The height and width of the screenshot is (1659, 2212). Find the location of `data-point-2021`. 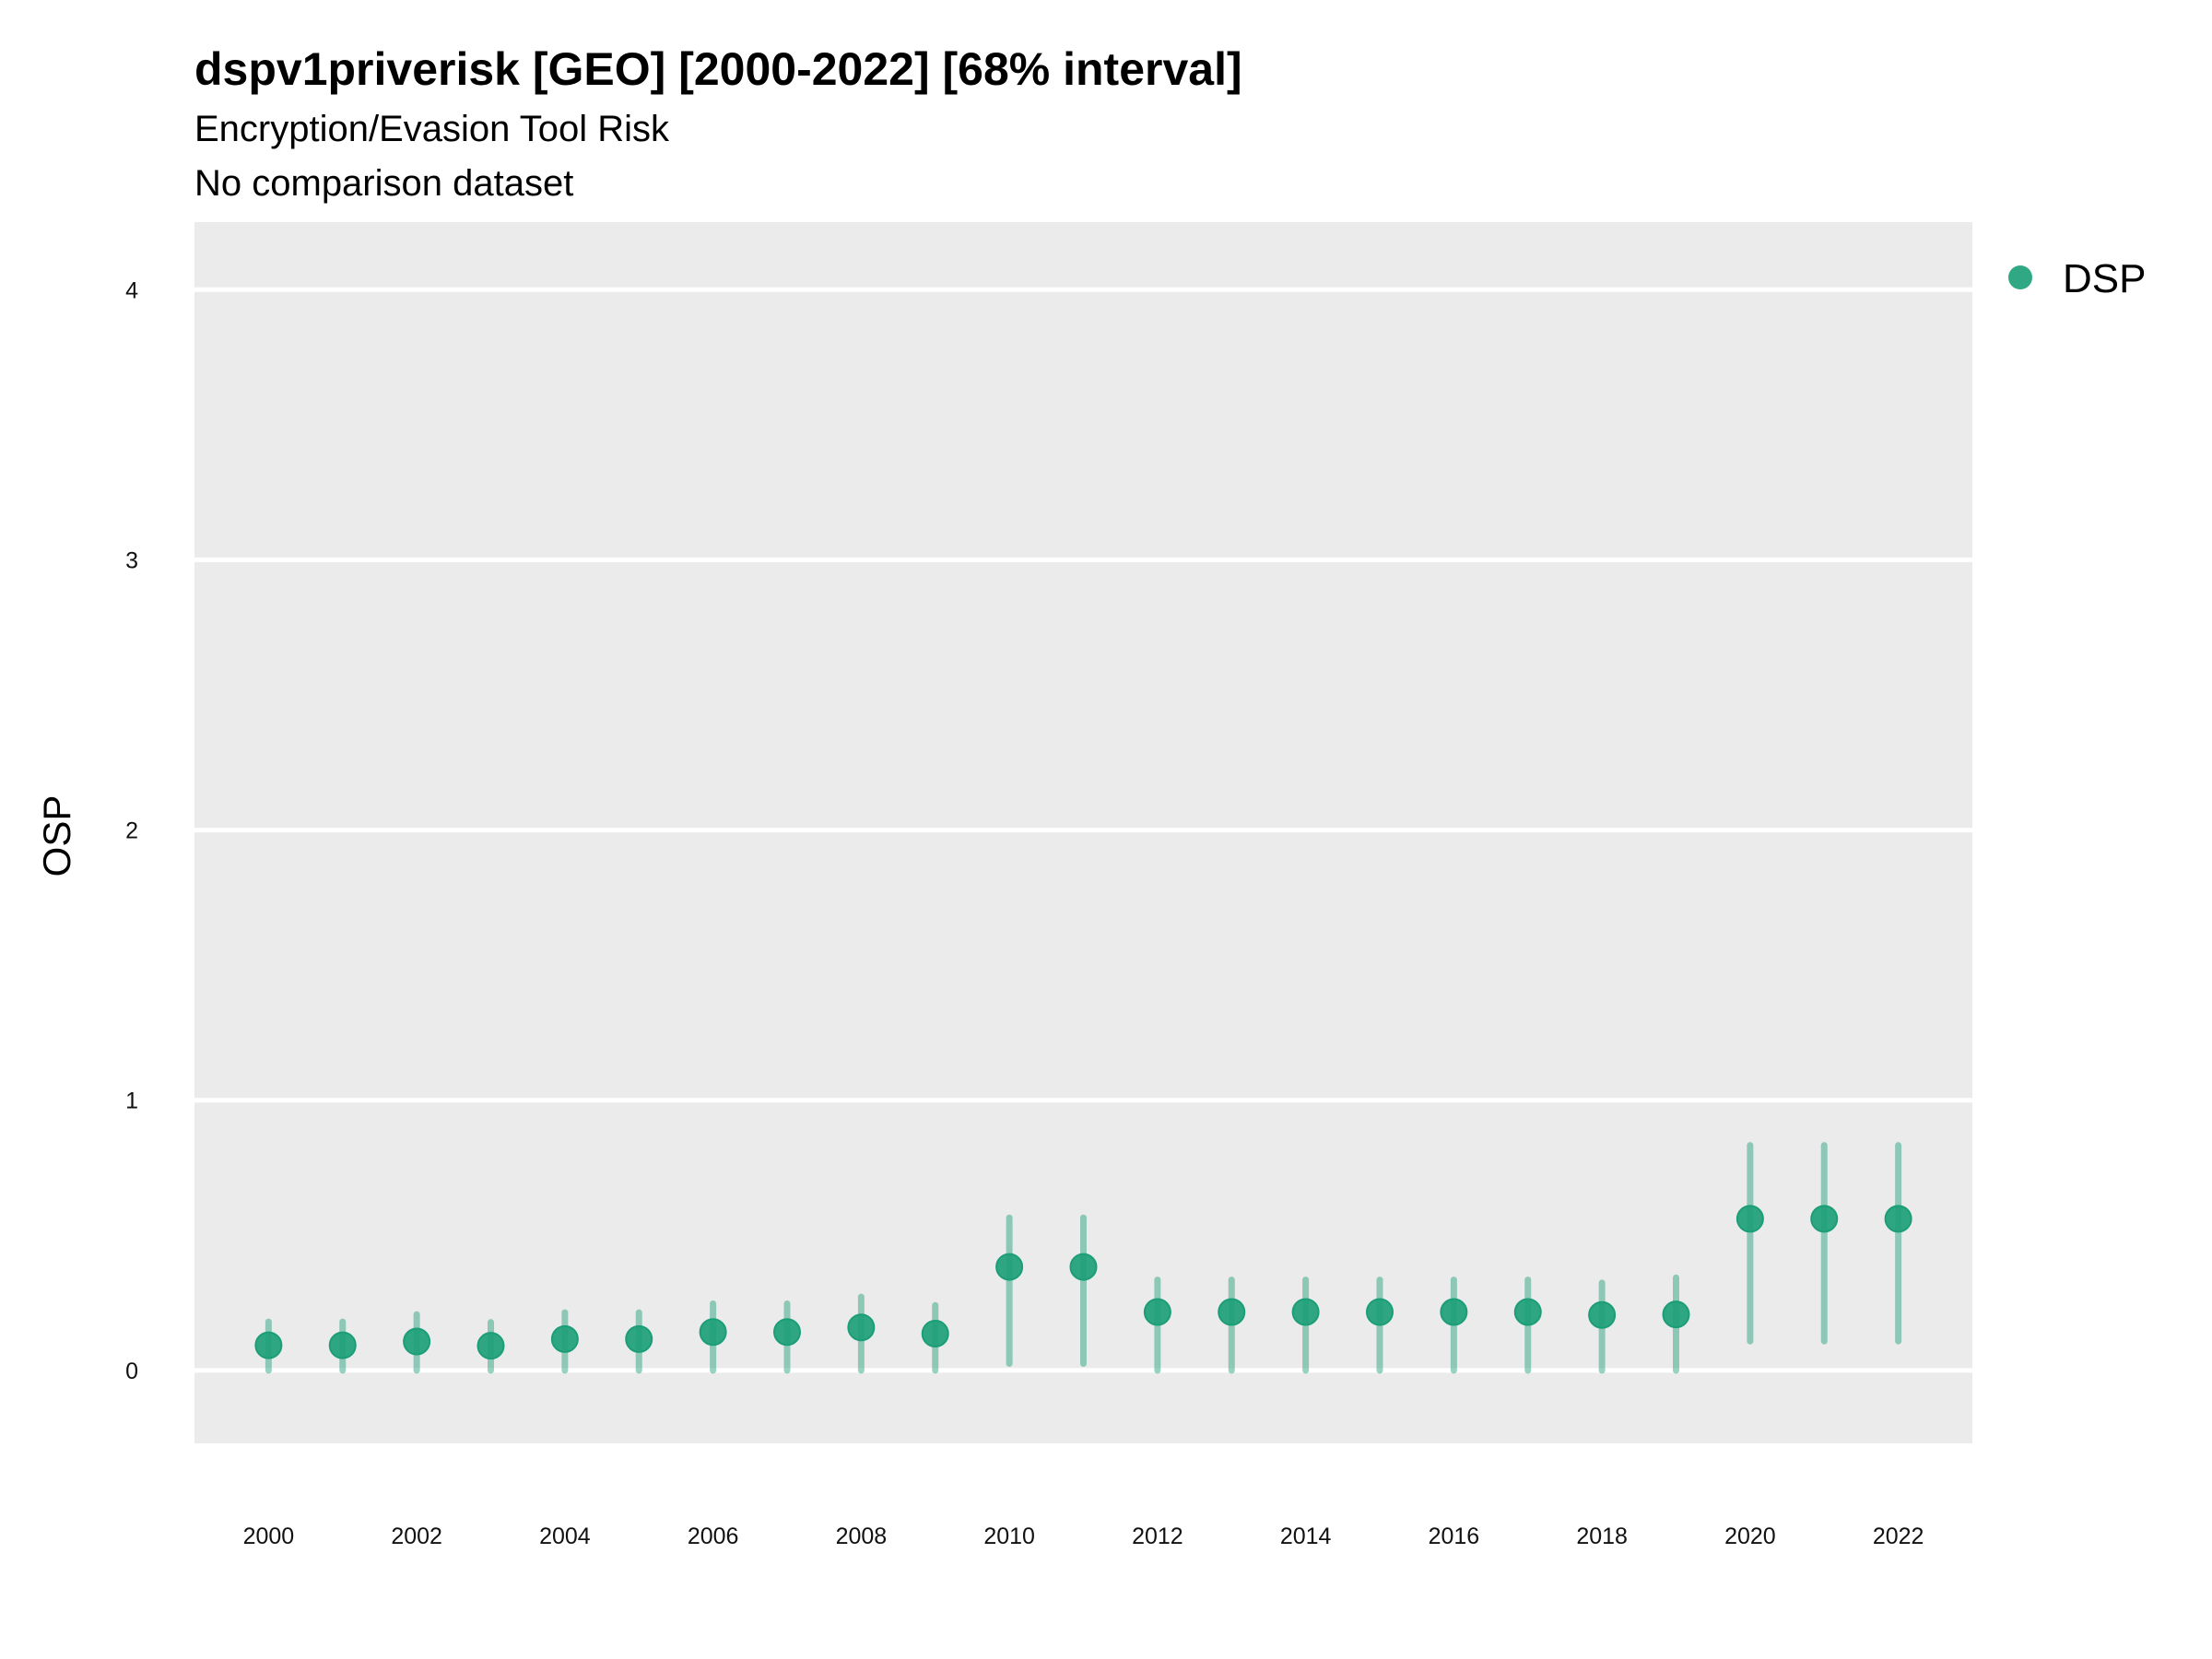

data-point-2021 is located at coordinates (1824, 1219).